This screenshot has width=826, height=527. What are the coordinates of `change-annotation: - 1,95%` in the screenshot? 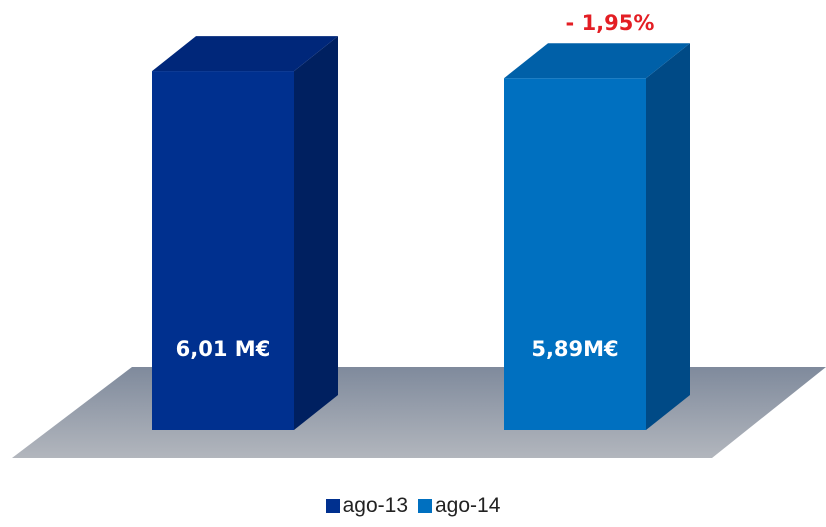 It's located at (610, 23).